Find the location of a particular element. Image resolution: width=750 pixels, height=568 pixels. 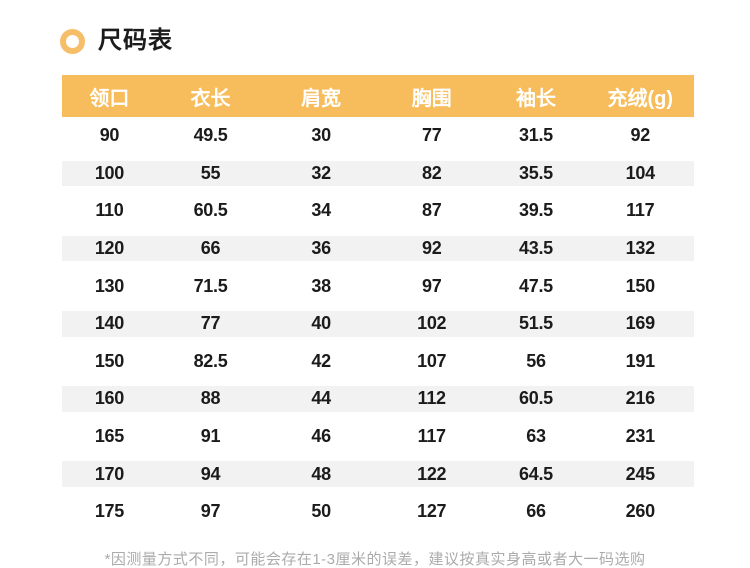

table-cell: 82.5 is located at coordinates (210, 360).